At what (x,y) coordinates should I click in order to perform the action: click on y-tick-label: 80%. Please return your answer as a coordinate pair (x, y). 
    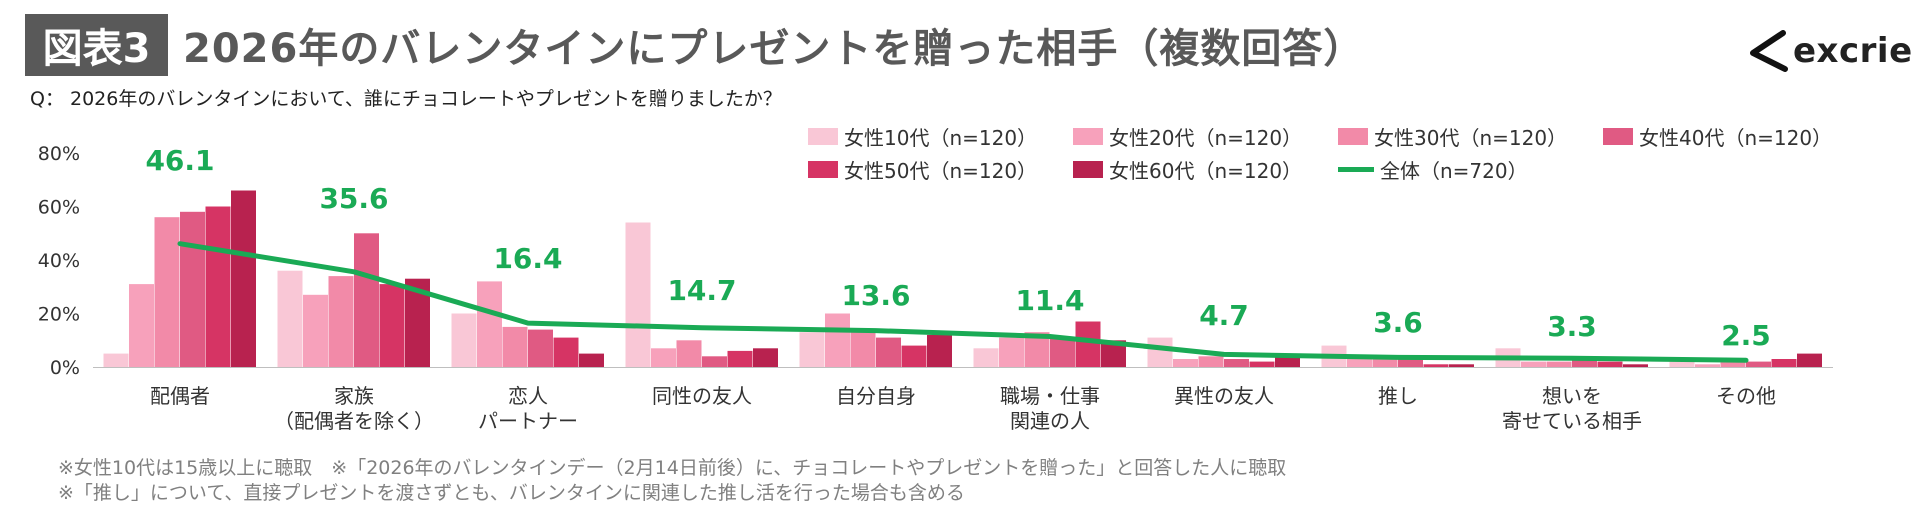
    Looking at the image, I should click on (59, 154).